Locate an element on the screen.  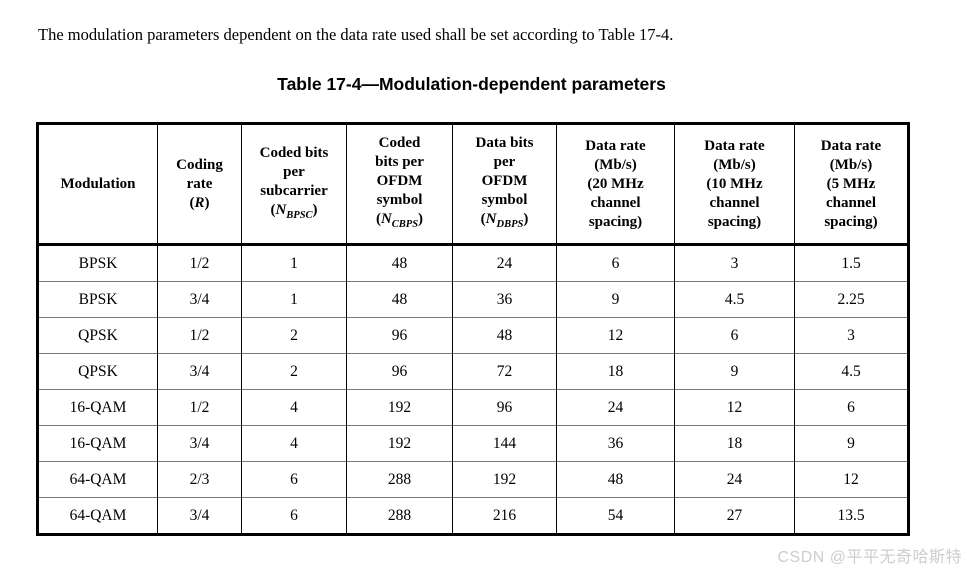
table-cell: 1.5 is located at coordinates (851, 263).